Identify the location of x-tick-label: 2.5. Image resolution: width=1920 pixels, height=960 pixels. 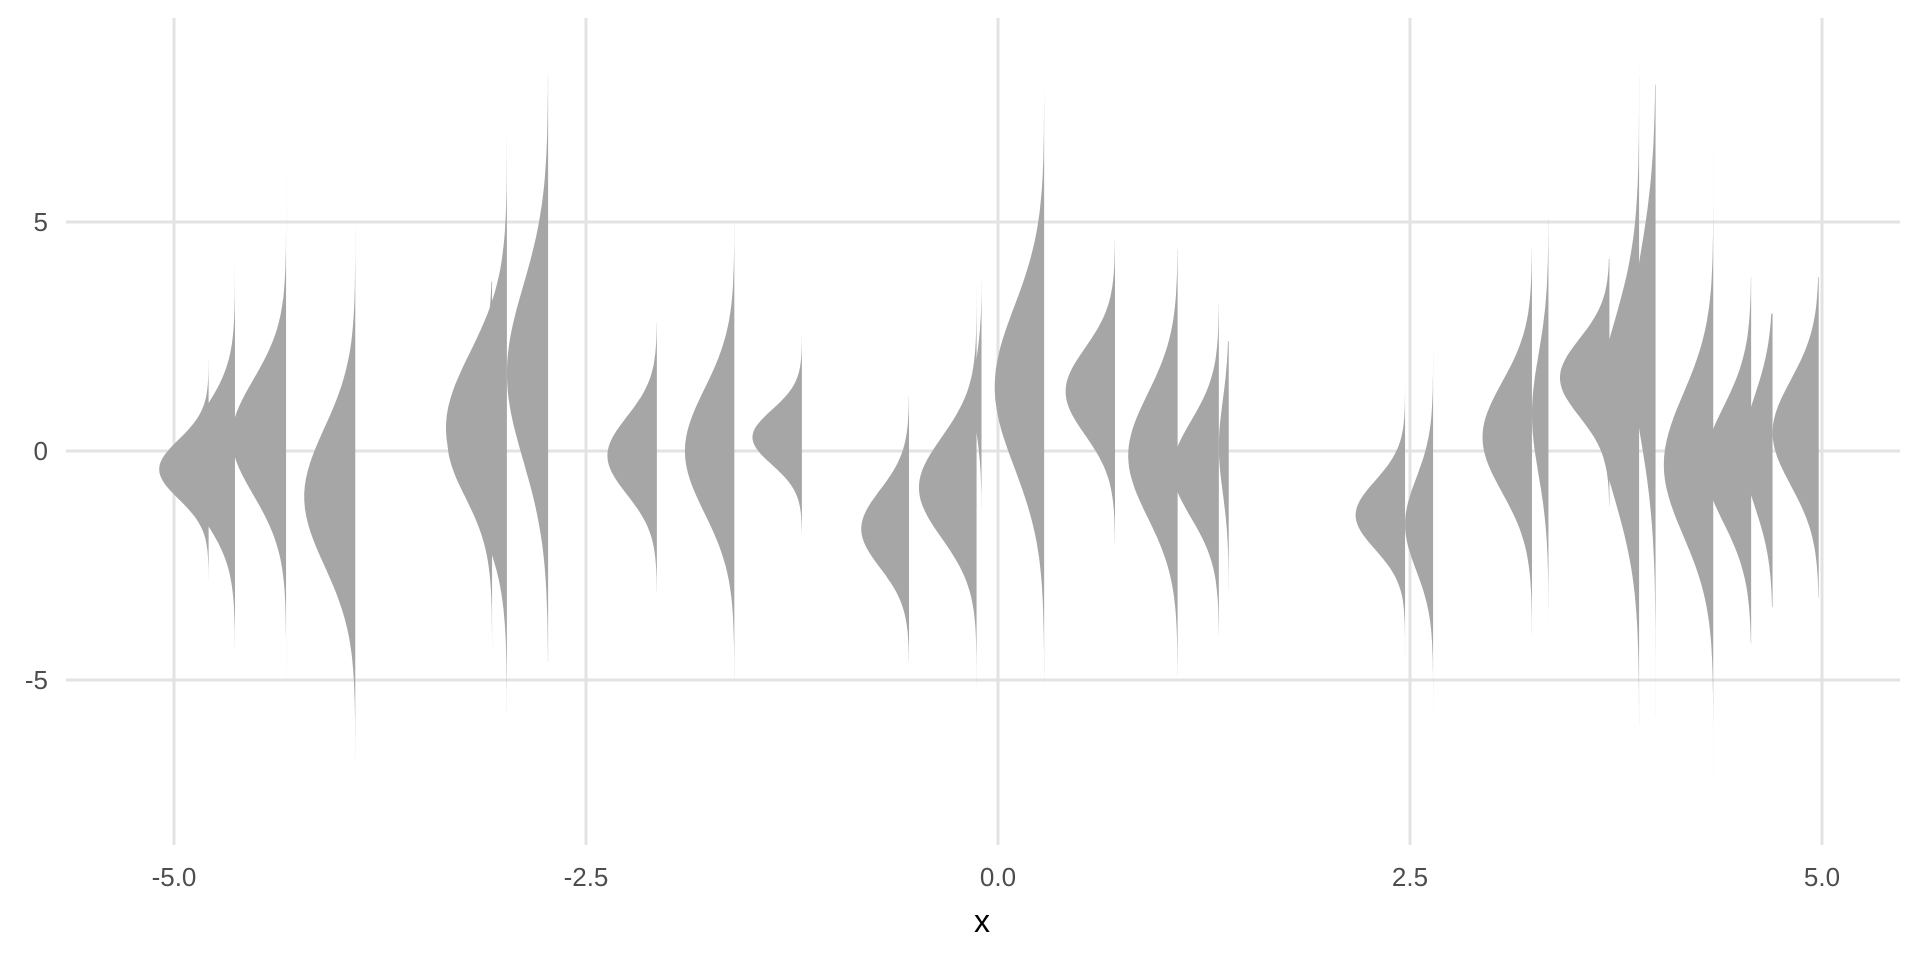
(1410, 877).